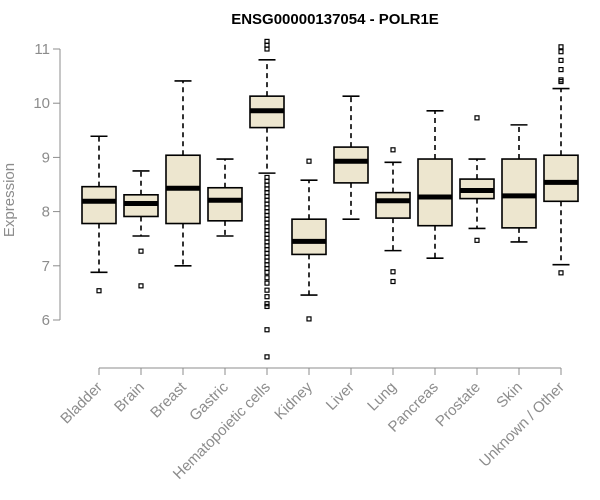  I want to click on chart-title: ENSG00000137054 - POLR1E, so click(335, 19).